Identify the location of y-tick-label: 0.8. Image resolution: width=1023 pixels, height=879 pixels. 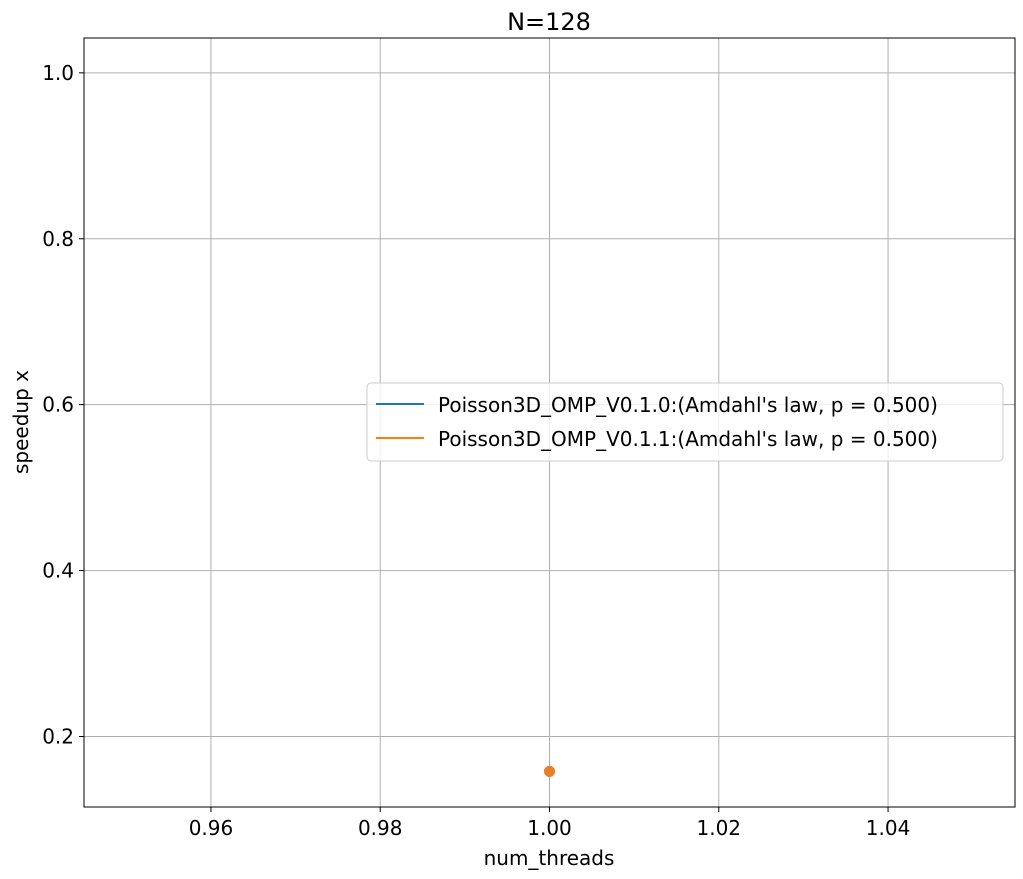
(58, 239).